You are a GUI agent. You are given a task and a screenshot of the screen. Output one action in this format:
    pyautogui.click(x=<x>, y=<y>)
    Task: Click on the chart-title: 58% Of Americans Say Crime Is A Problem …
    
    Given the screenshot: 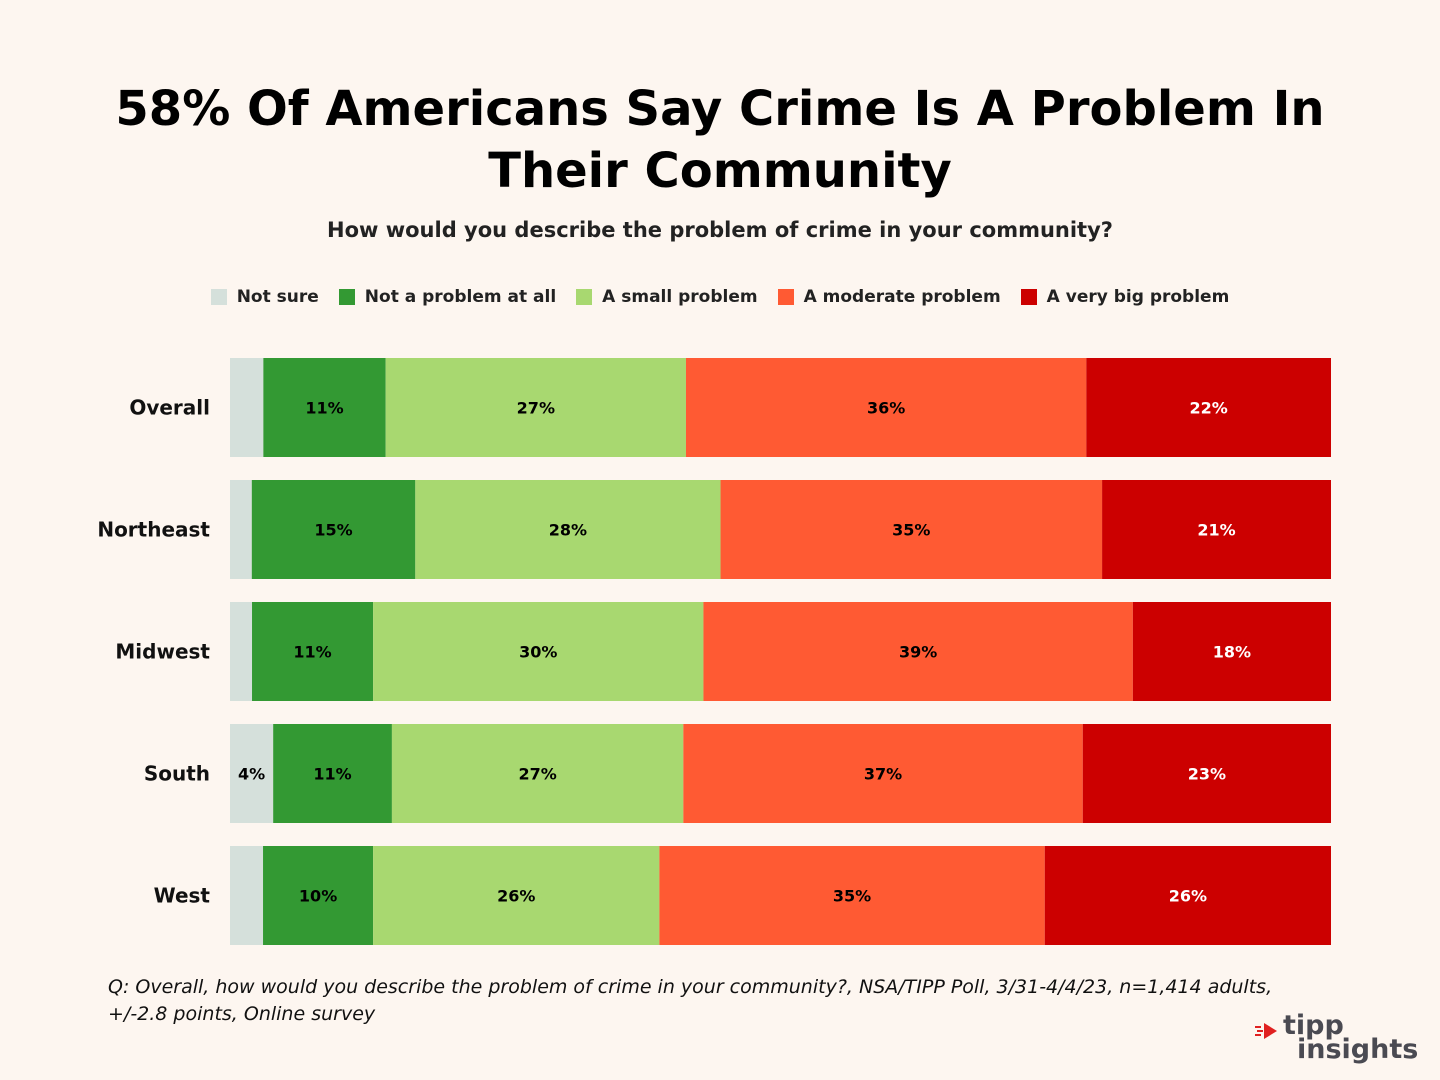 What is the action you would take?
    pyautogui.click(x=720, y=140)
    